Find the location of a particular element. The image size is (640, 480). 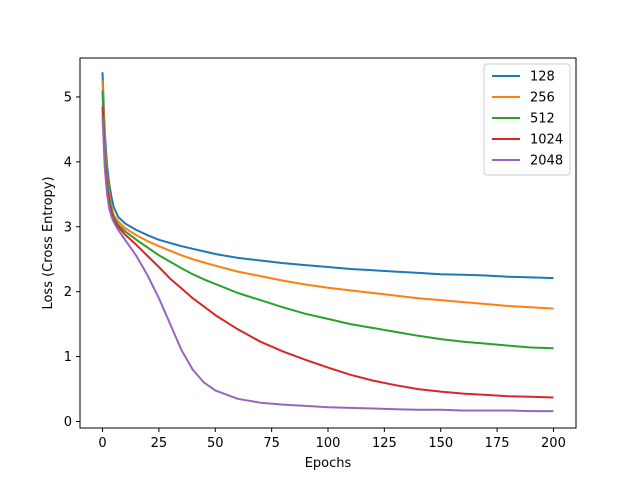

x-axis: 0 25 50 75 100 125 150 175 200 is located at coordinates (332, 439).